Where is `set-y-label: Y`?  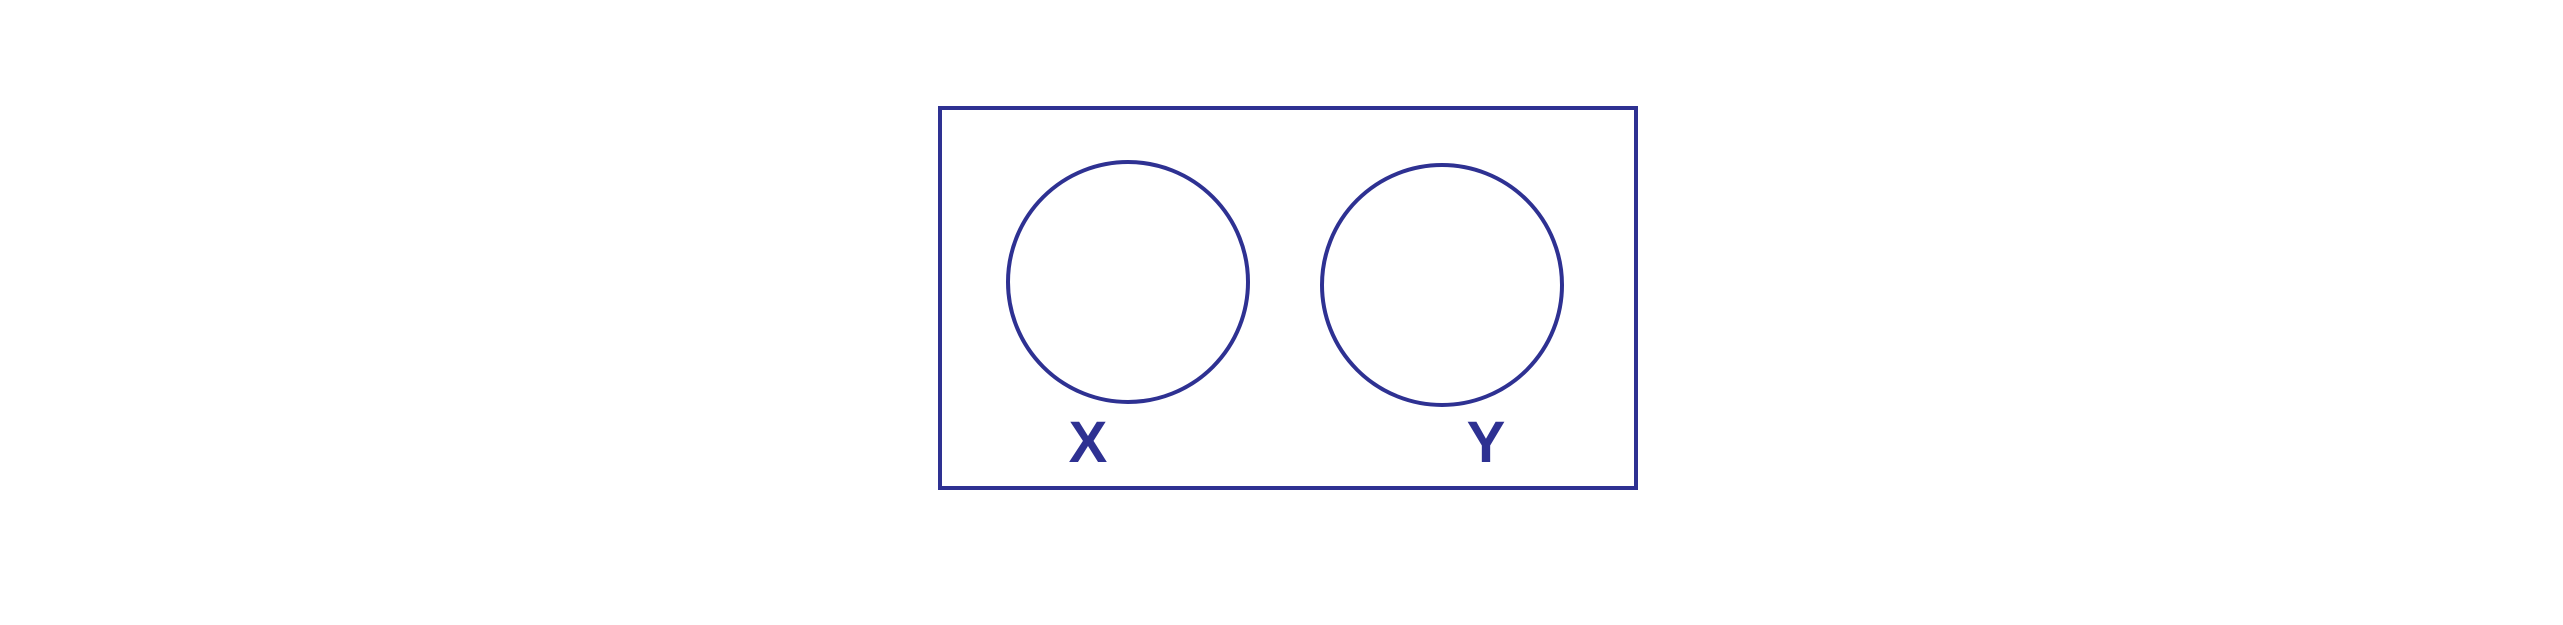 set-y-label: Y is located at coordinates (1486, 442).